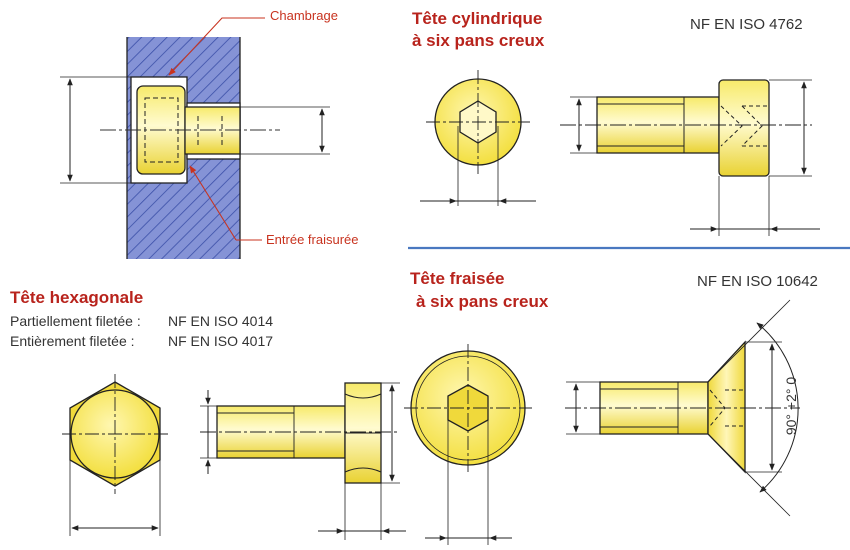 Image resolution: width=850 pixels, height=550 pixels. I want to click on title-countersunk-line2: à six pans creux, so click(482, 301).